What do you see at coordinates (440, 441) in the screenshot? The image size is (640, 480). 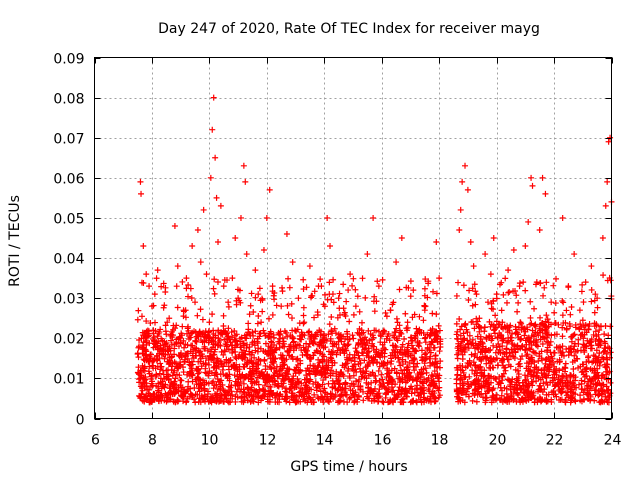 I see `x-tick-label: 18` at bounding box center [440, 441].